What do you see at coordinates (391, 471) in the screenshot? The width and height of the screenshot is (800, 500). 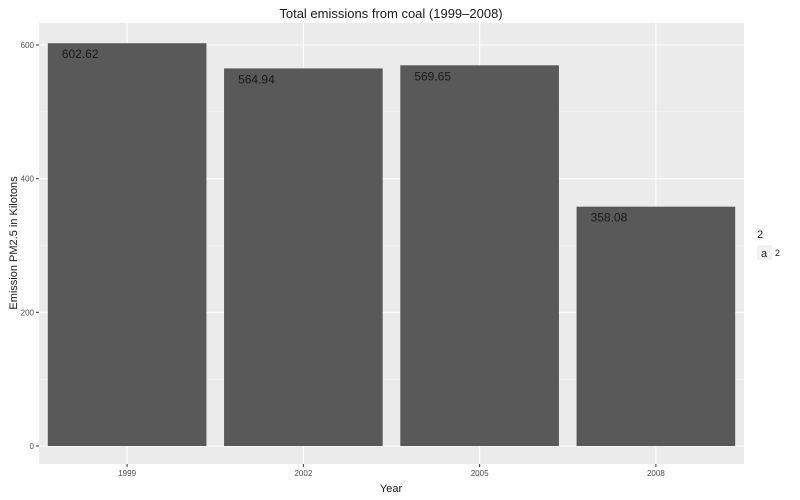 I see `x-axis: 1999 2002 2005 2008` at bounding box center [391, 471].